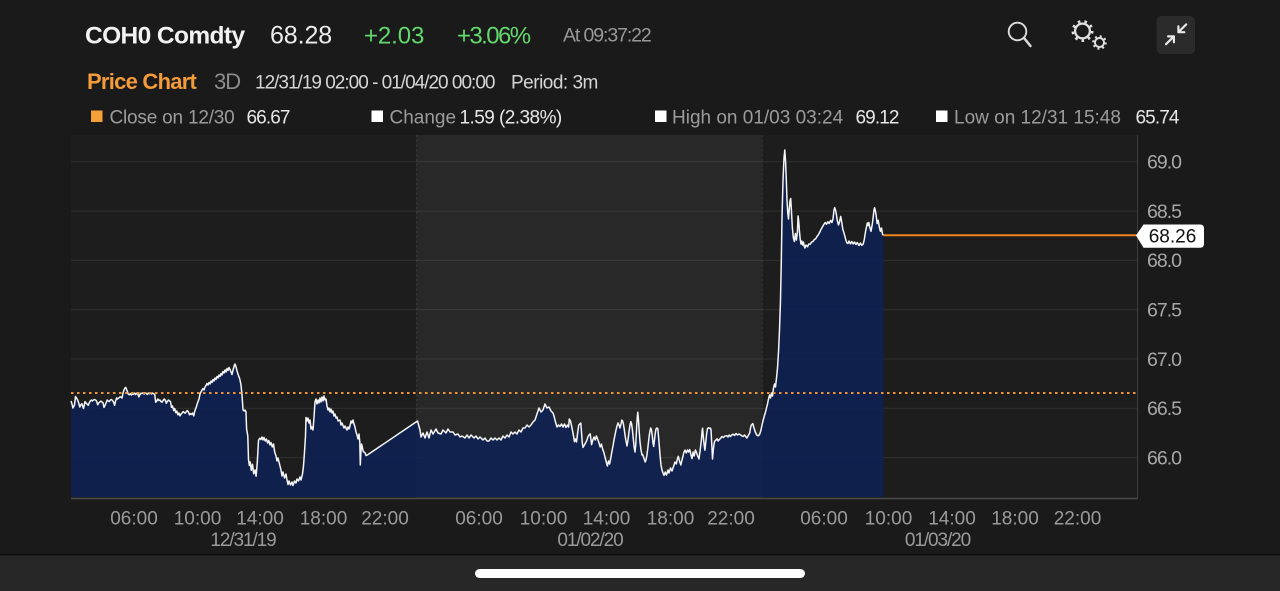 This screenshot has height=591, width=1280. I want to click on svg-text: 66.5, so click(1164, 409).